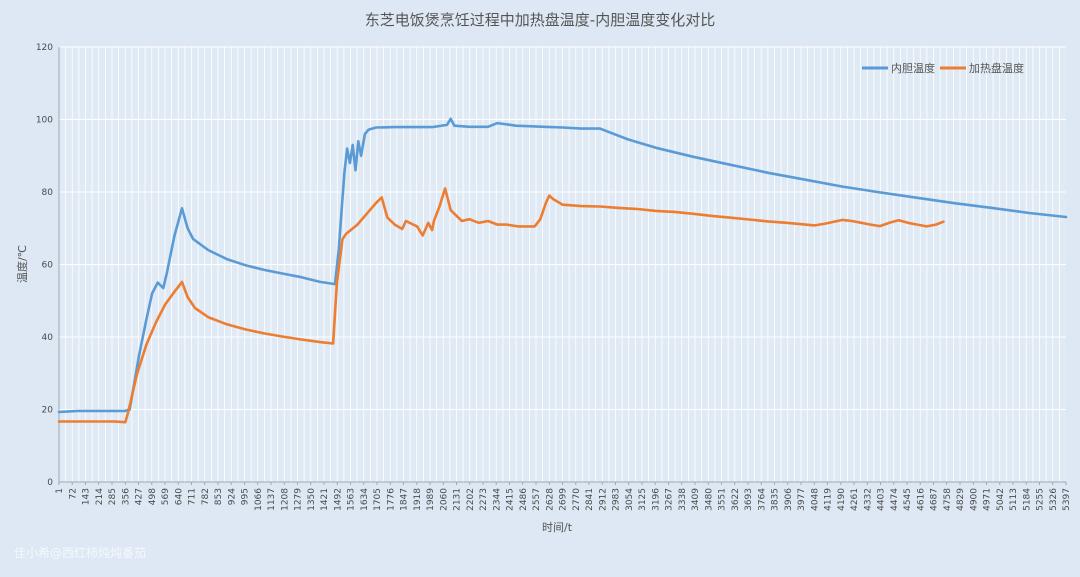  What do you see at coordinates (48, 338) in the screenshot?
I see `y-tick-label: 40` at bounding box center [48, 338].